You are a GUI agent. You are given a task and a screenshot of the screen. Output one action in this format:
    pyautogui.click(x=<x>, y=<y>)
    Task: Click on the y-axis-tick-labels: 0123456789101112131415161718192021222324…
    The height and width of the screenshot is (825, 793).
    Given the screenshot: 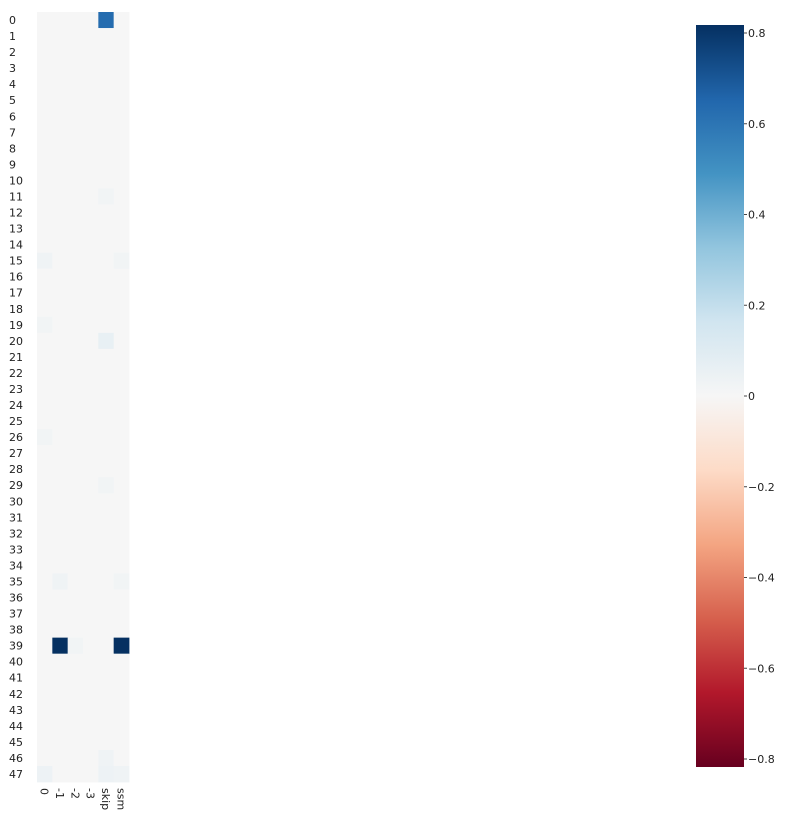 What is the action you would take?
    pyautogui.click(x=16, y=397)
    